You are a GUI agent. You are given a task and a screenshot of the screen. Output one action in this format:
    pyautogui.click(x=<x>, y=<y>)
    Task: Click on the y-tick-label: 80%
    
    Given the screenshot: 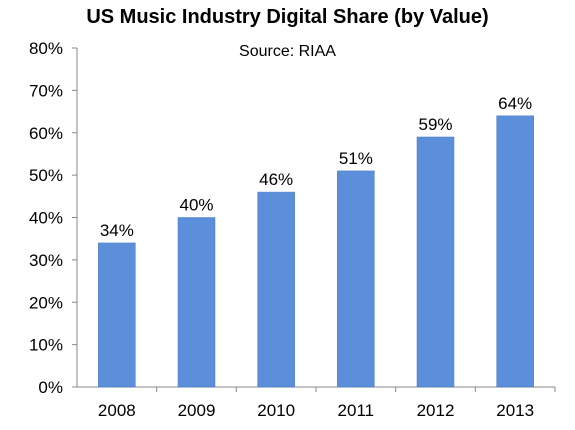 What is the action you would take?
    pyautogui.click(x=46, y=48)
    